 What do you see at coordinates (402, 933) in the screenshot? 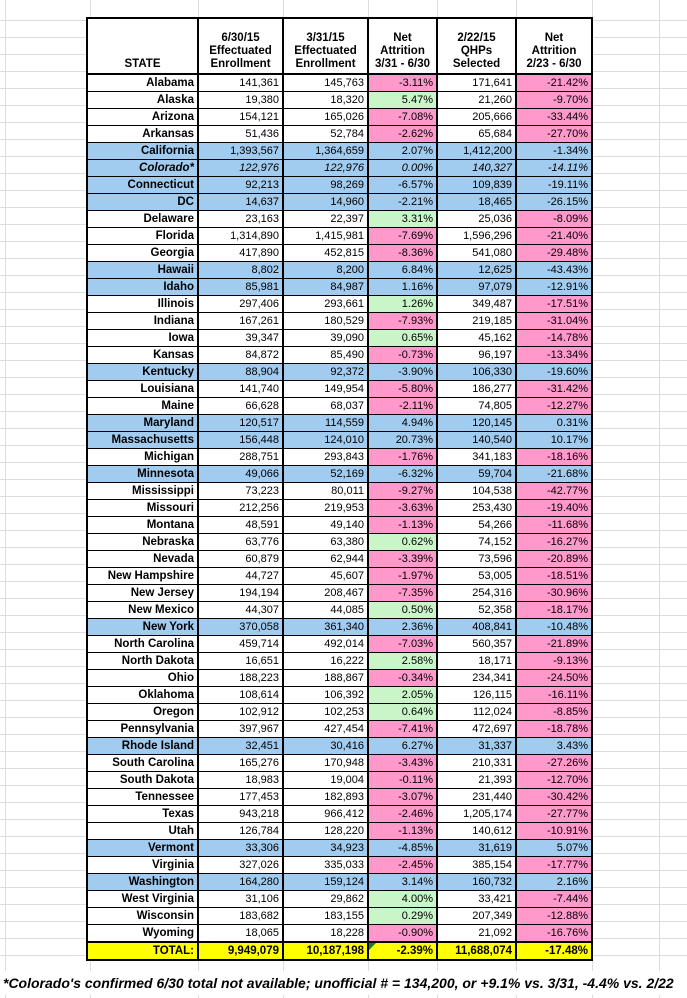
I see `attrition-331-630-cell: -0.90%` at bounding box center [402, 933].